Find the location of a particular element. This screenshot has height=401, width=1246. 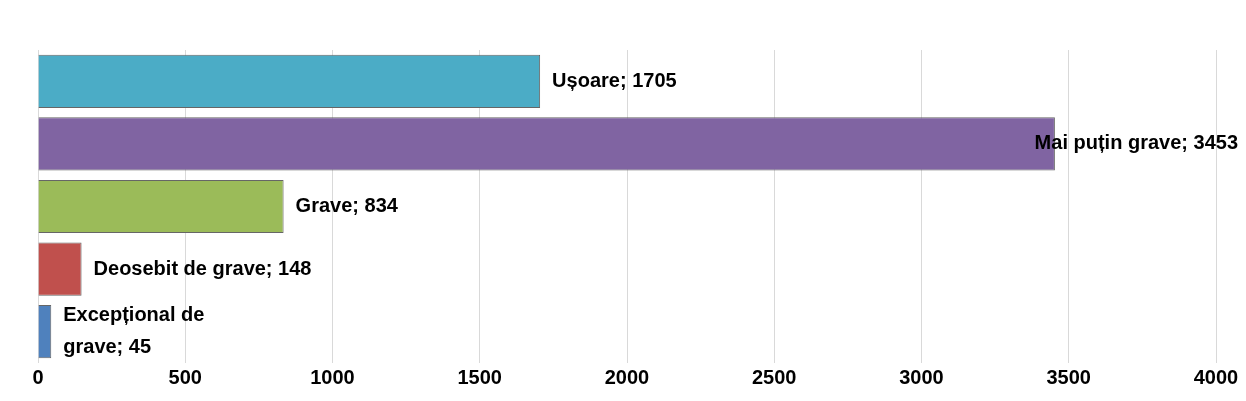

data-label: Grave; 834 is located at coordinates (347, 205).